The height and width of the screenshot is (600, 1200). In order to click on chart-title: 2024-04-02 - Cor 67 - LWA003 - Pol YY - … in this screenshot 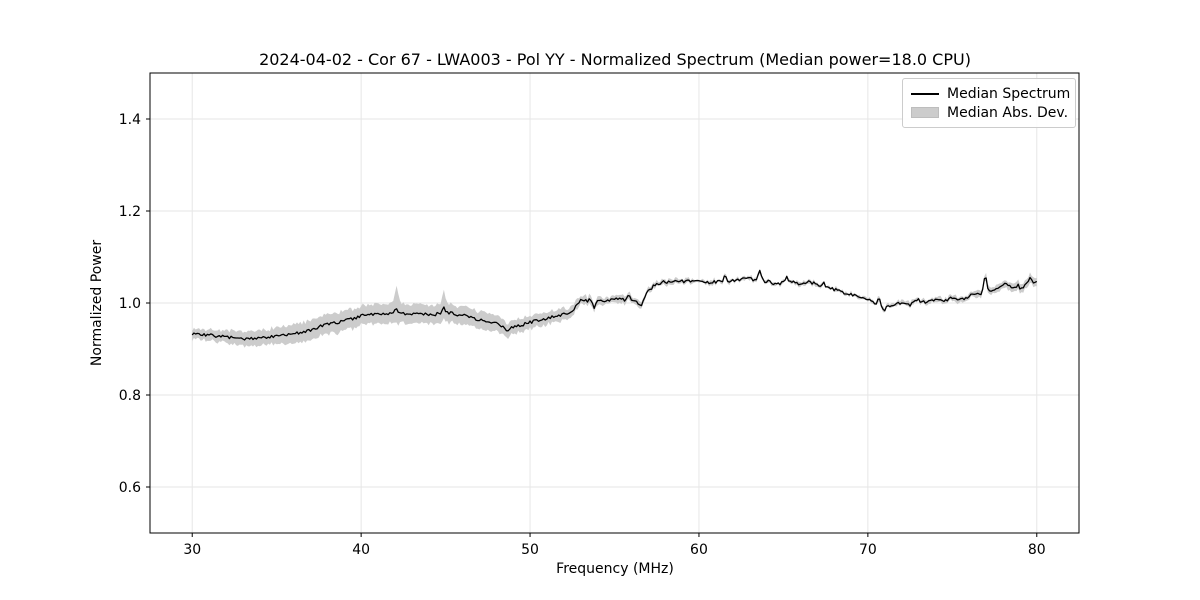, I will do `click(615, 59)`.